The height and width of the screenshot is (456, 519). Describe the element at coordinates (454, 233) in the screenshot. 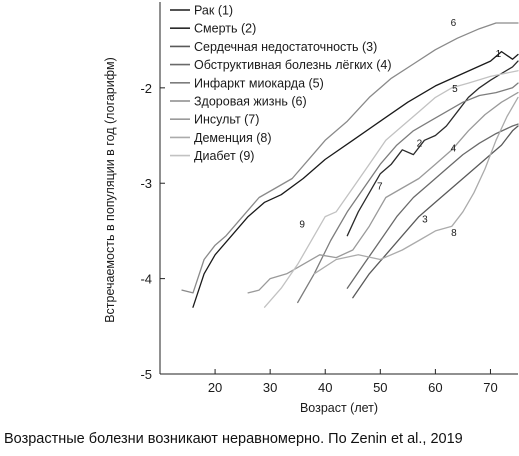

I see `series-annotation-8: 8` at that location.